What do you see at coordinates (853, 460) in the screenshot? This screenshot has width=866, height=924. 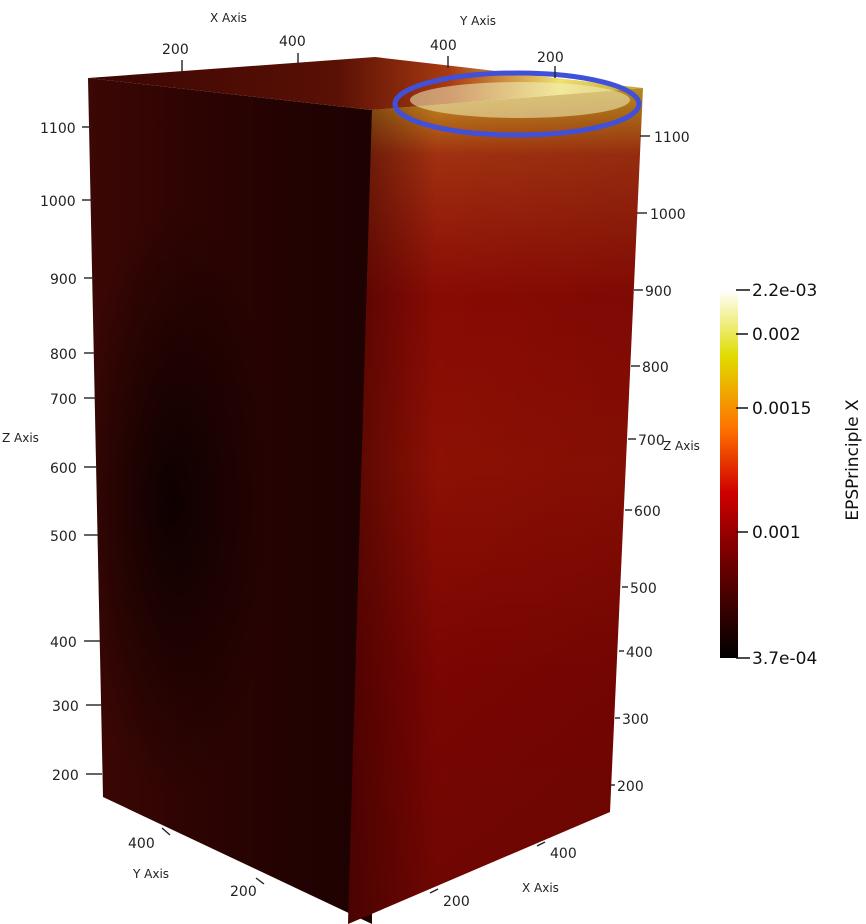 I see `colorbar-title: EPSPrinciple X` at bounding box center [853, 460].